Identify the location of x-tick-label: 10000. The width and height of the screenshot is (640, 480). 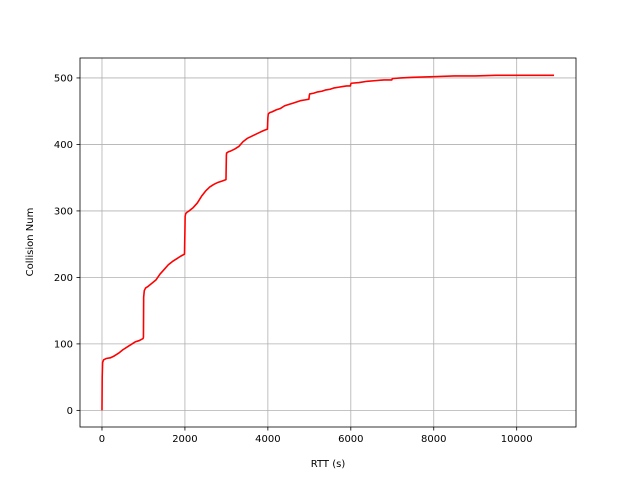
(517, 439).